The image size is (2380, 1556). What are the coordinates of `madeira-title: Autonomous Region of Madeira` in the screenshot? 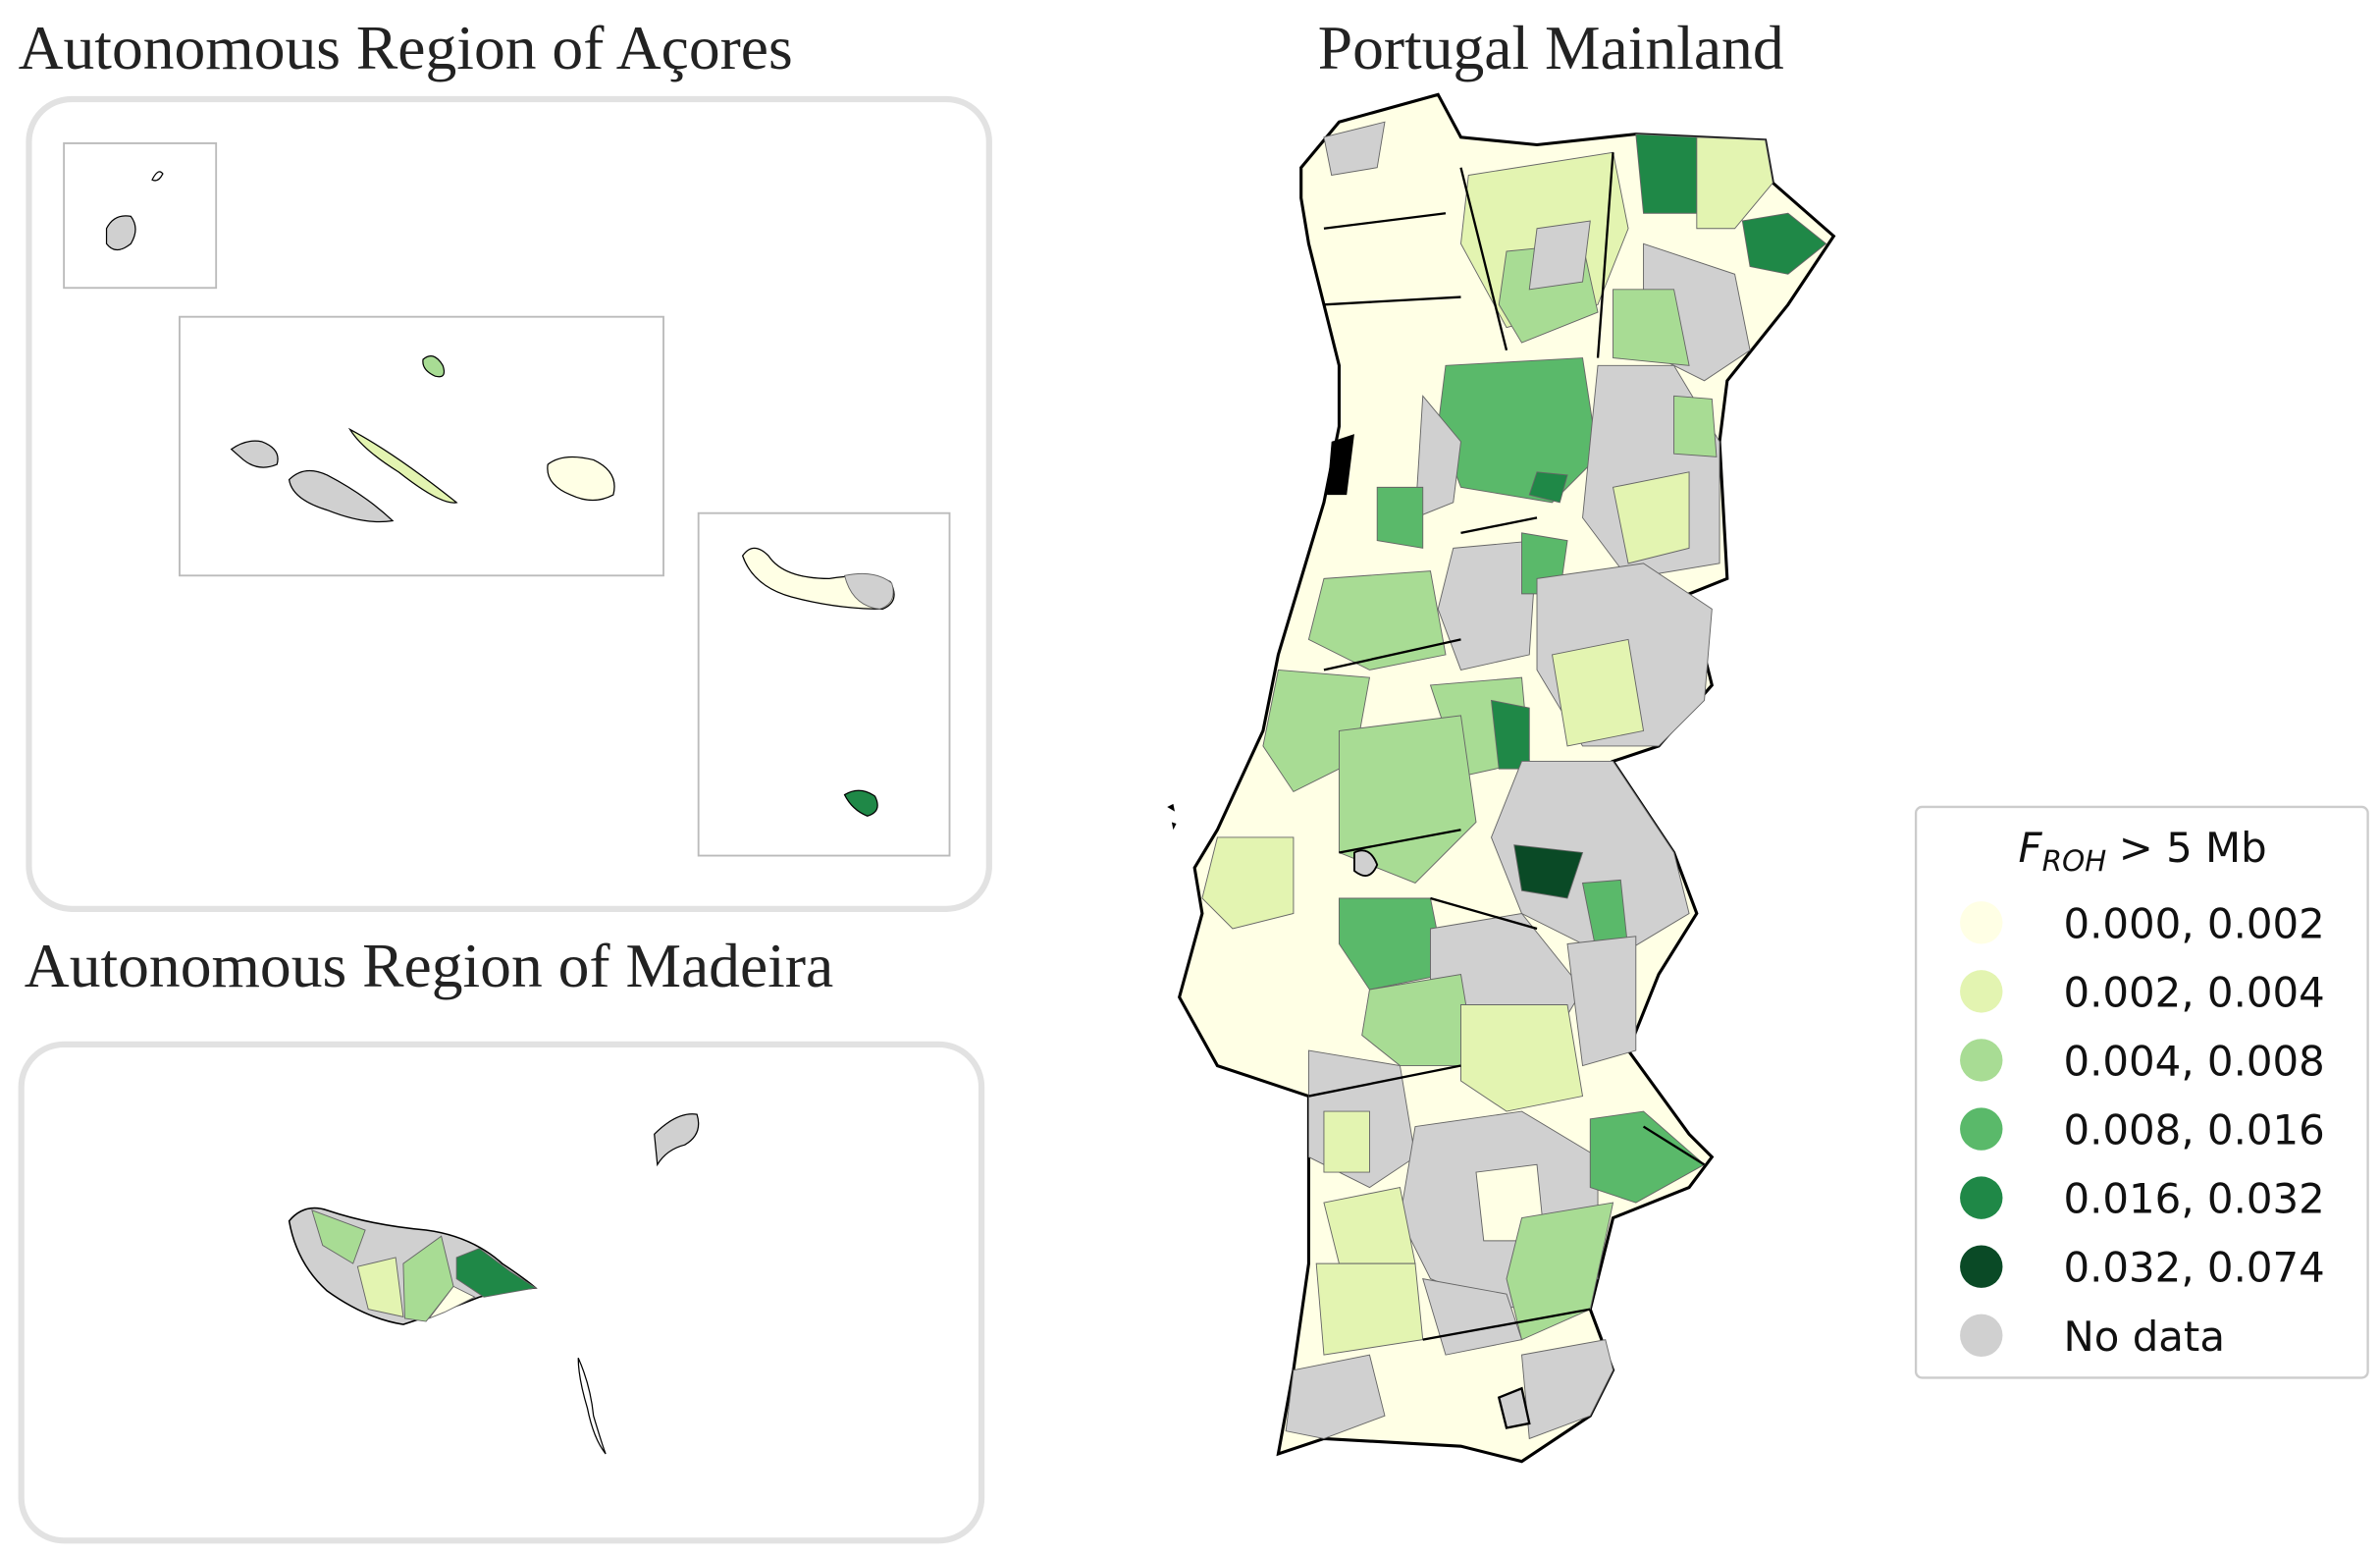 It's located at (429, 965).